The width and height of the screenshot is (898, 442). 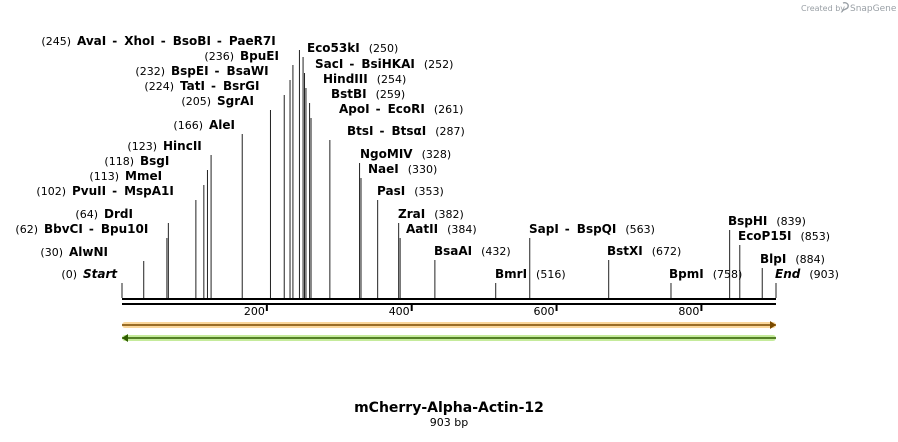 I want to click on enzyme-name: TatI, so click(x=192, y=86).